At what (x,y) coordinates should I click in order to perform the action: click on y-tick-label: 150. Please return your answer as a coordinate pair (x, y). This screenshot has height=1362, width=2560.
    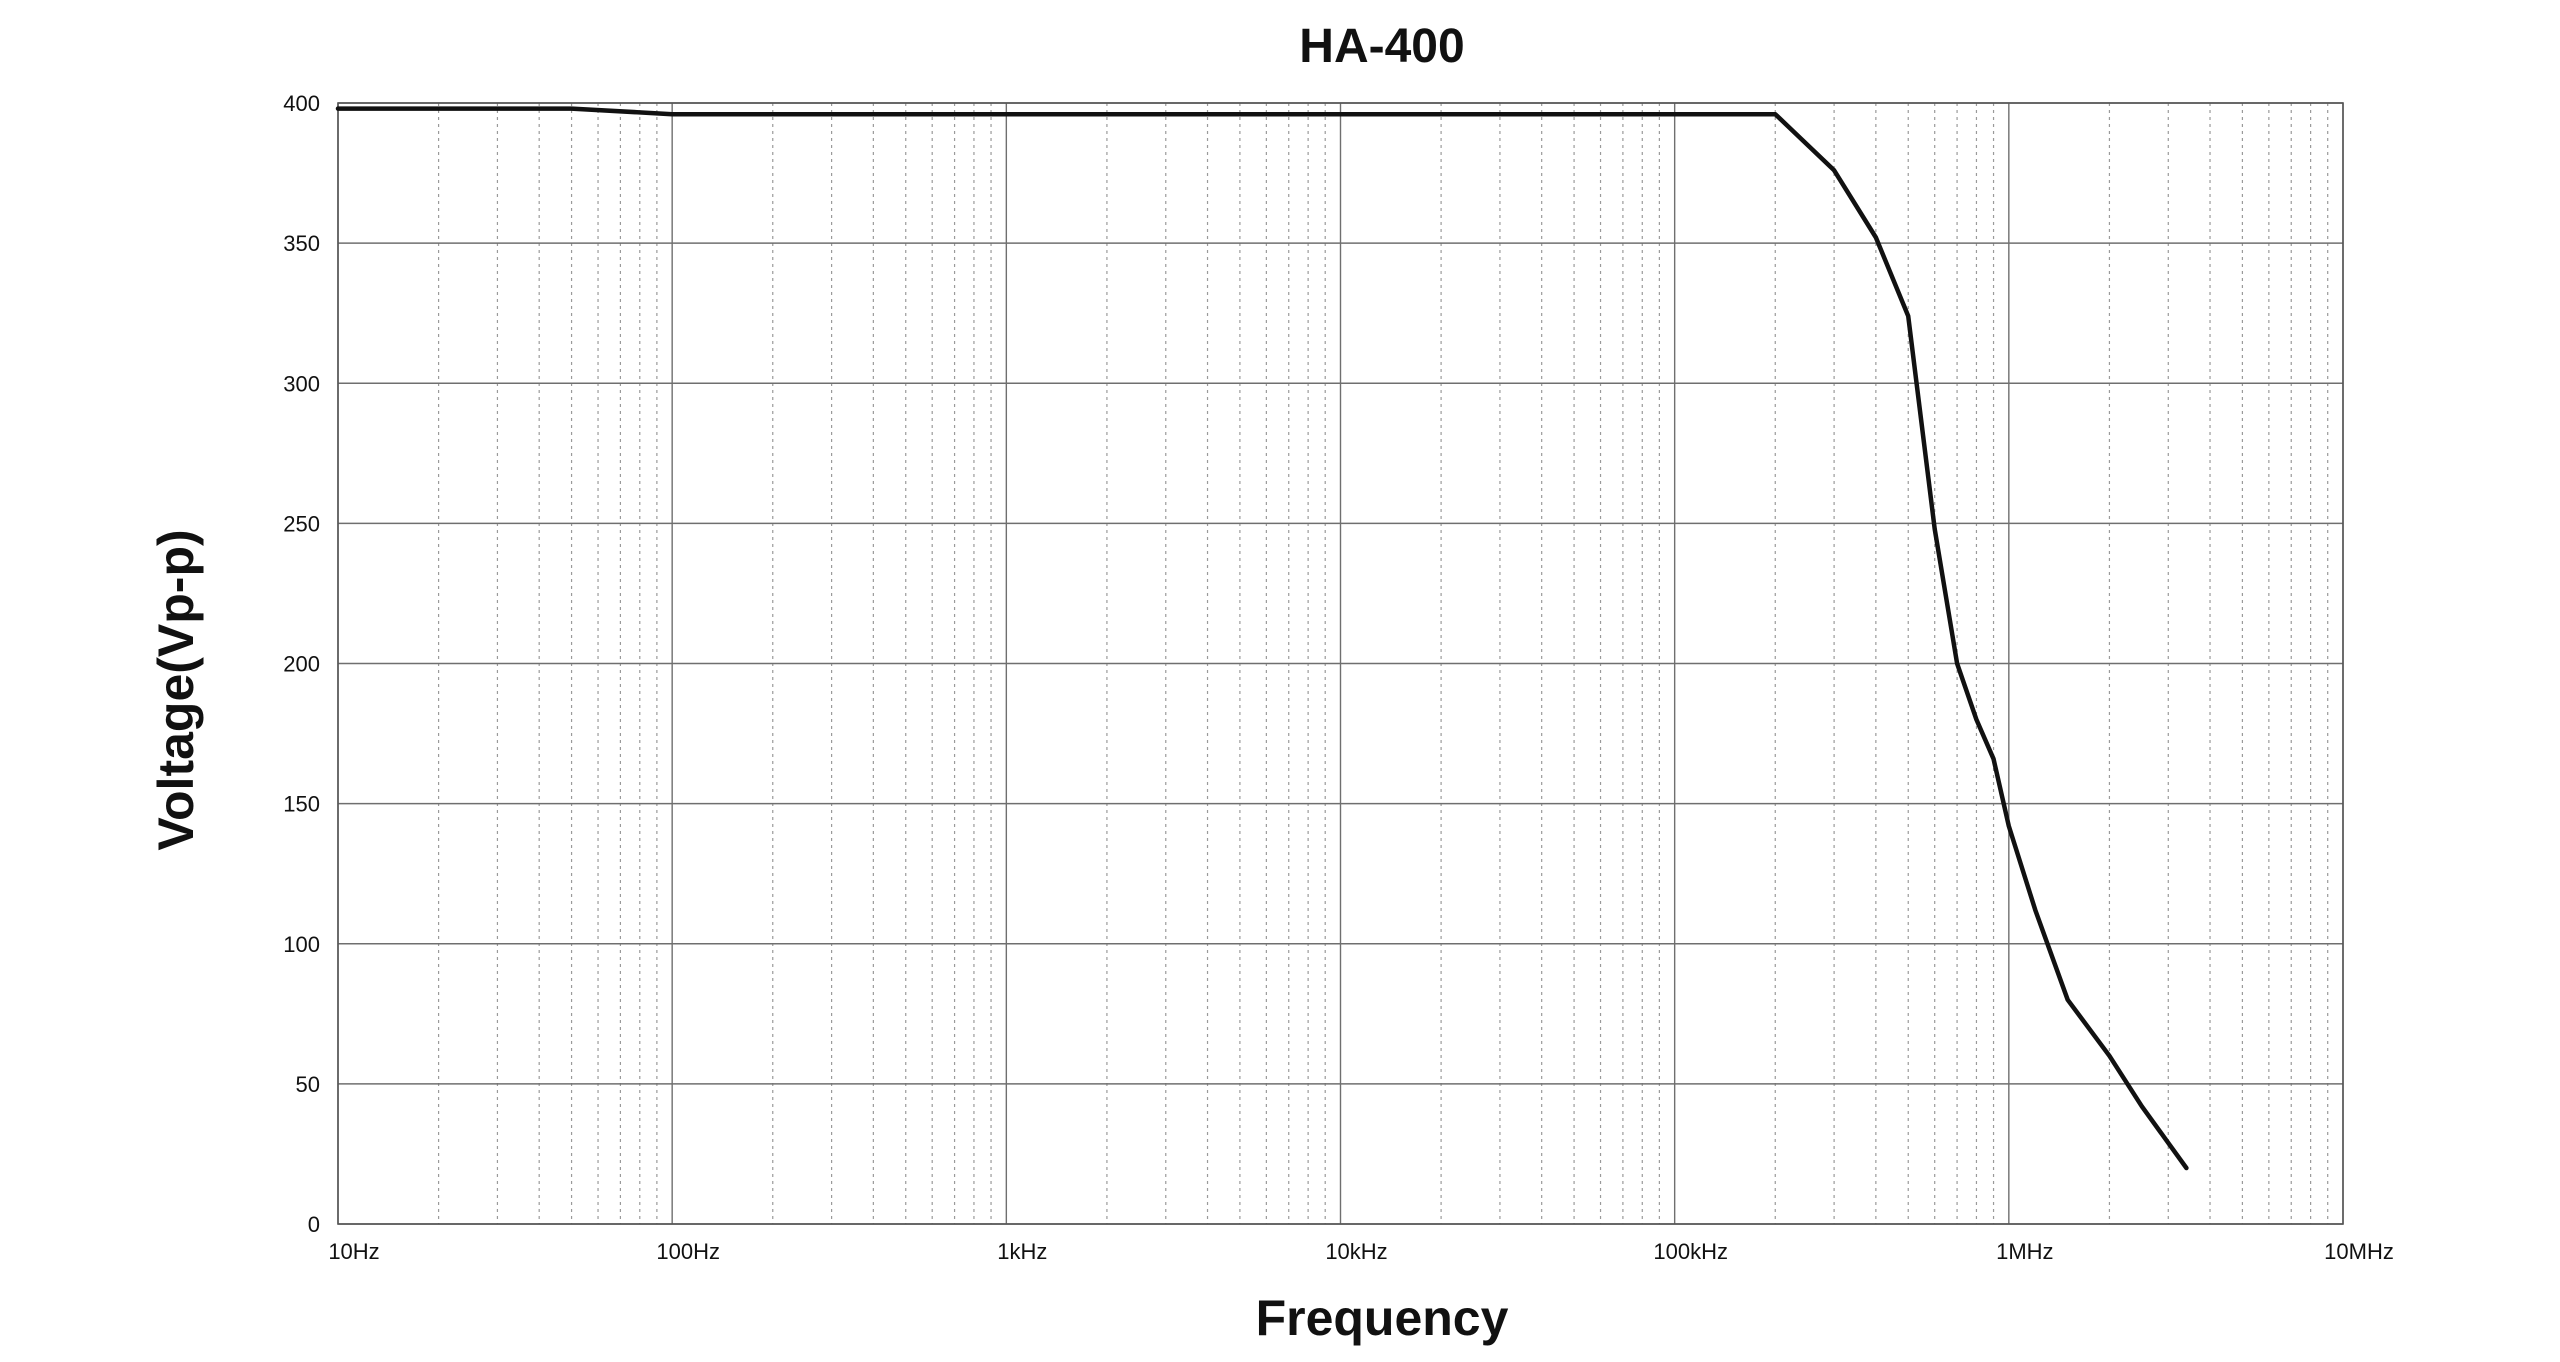
    Looking at the image, I should click on (301, 804).